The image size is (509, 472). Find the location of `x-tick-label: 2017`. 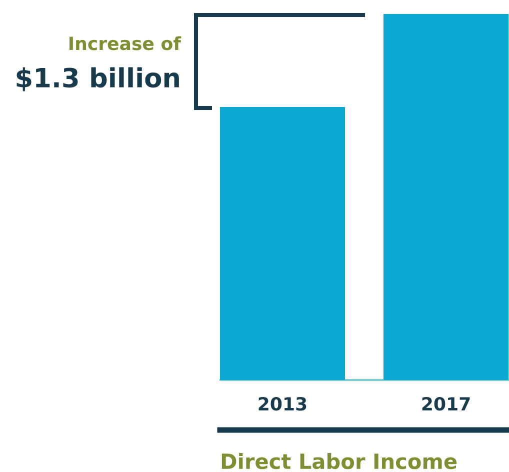

x-tick-label: 2017 is located at coordinates (446, 403).